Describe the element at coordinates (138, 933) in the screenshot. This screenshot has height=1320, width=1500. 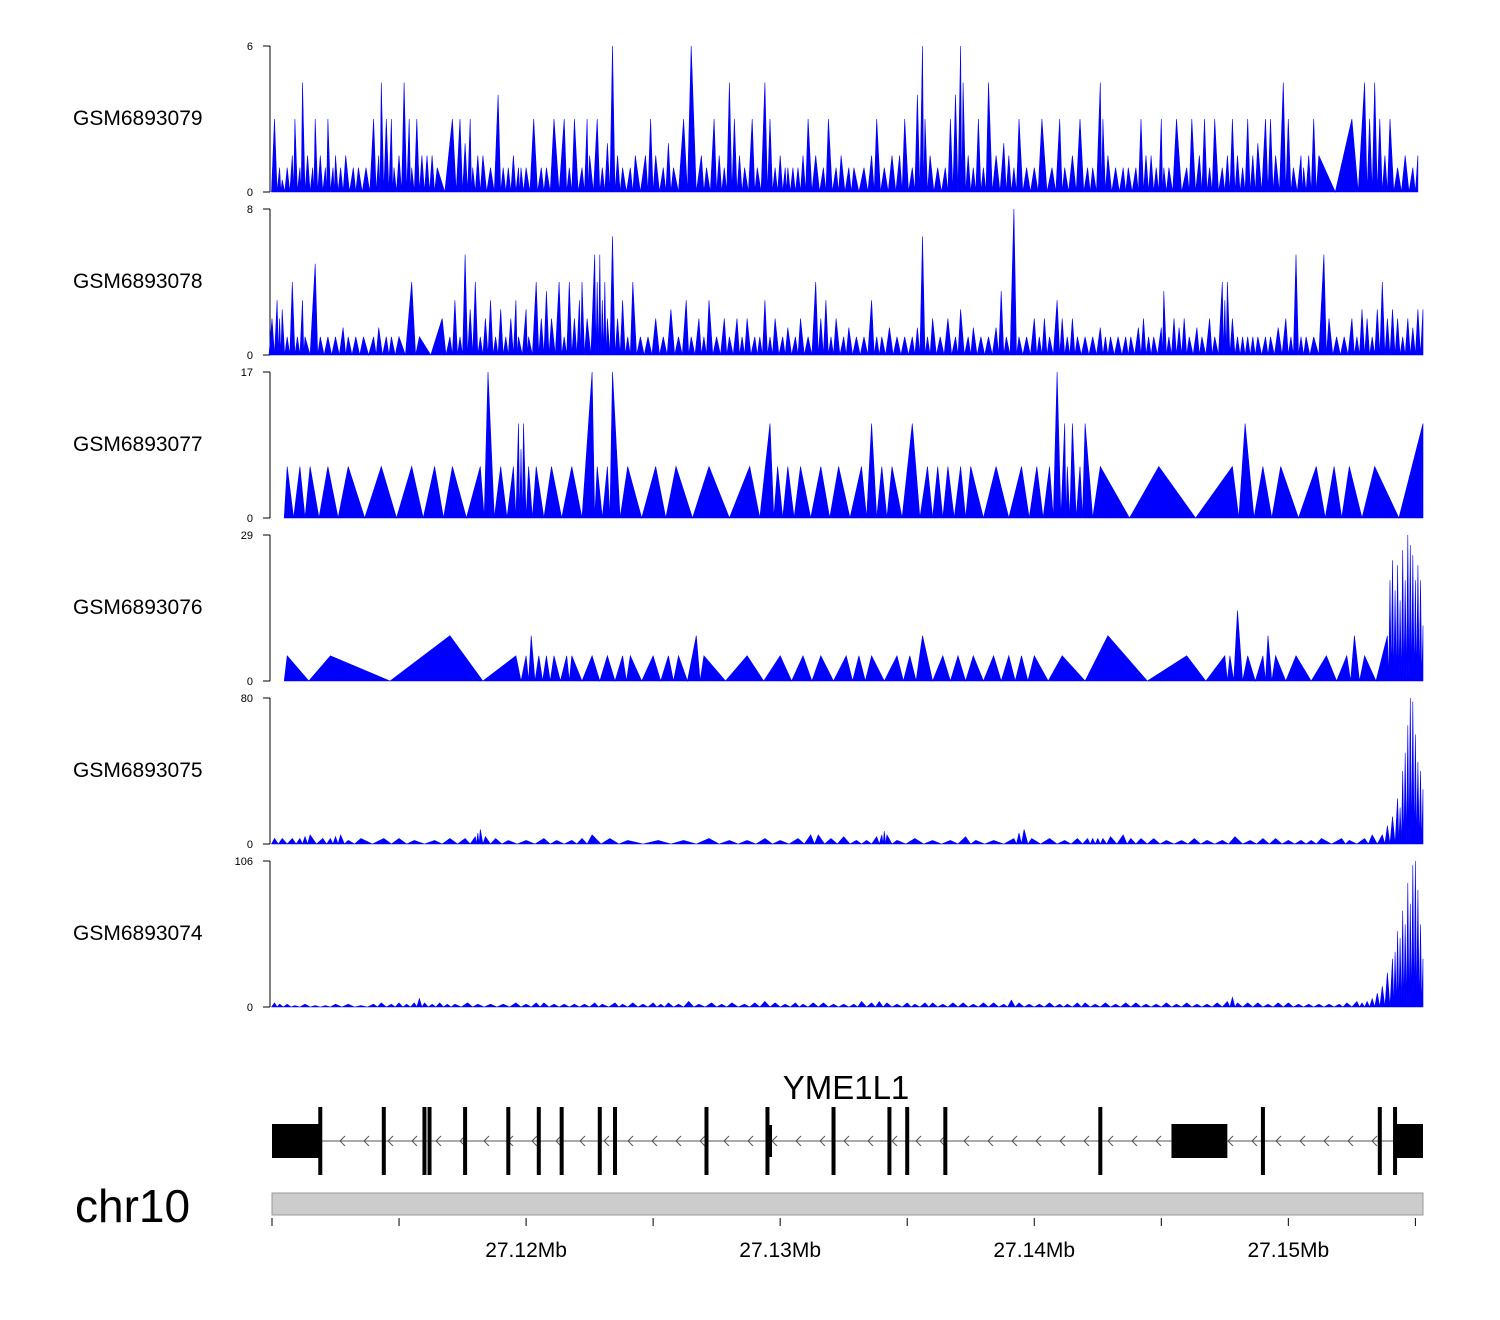
I see `track-label: GSM6893074` at that location.